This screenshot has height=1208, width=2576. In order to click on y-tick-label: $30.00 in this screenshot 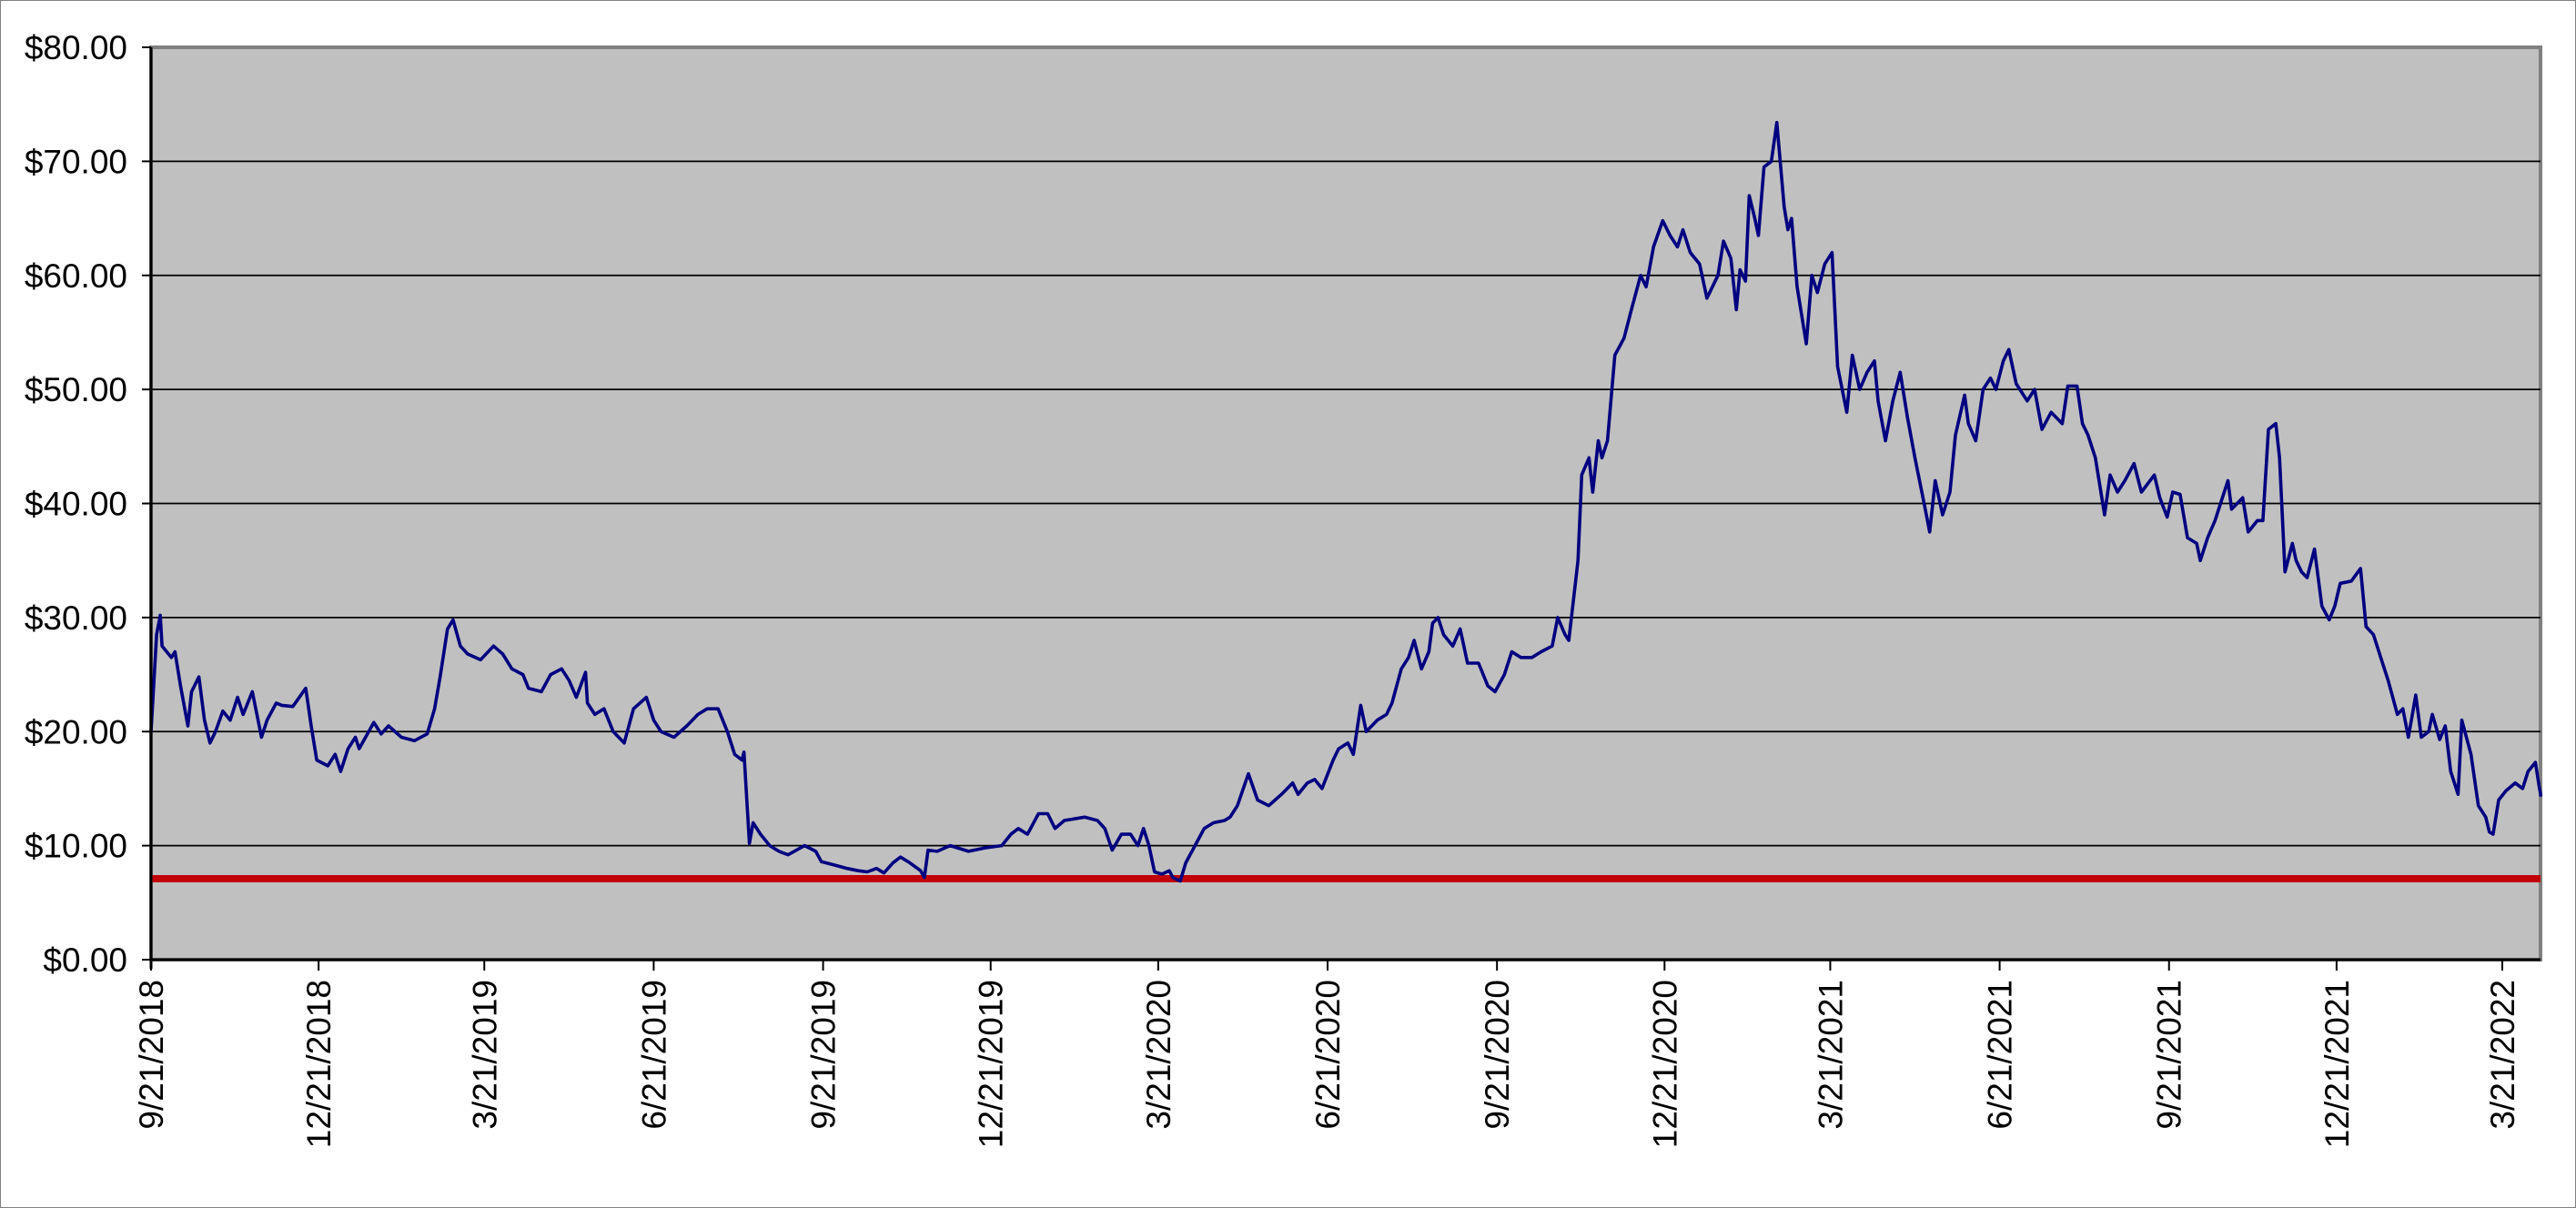, I will do `click(76, 618)`.